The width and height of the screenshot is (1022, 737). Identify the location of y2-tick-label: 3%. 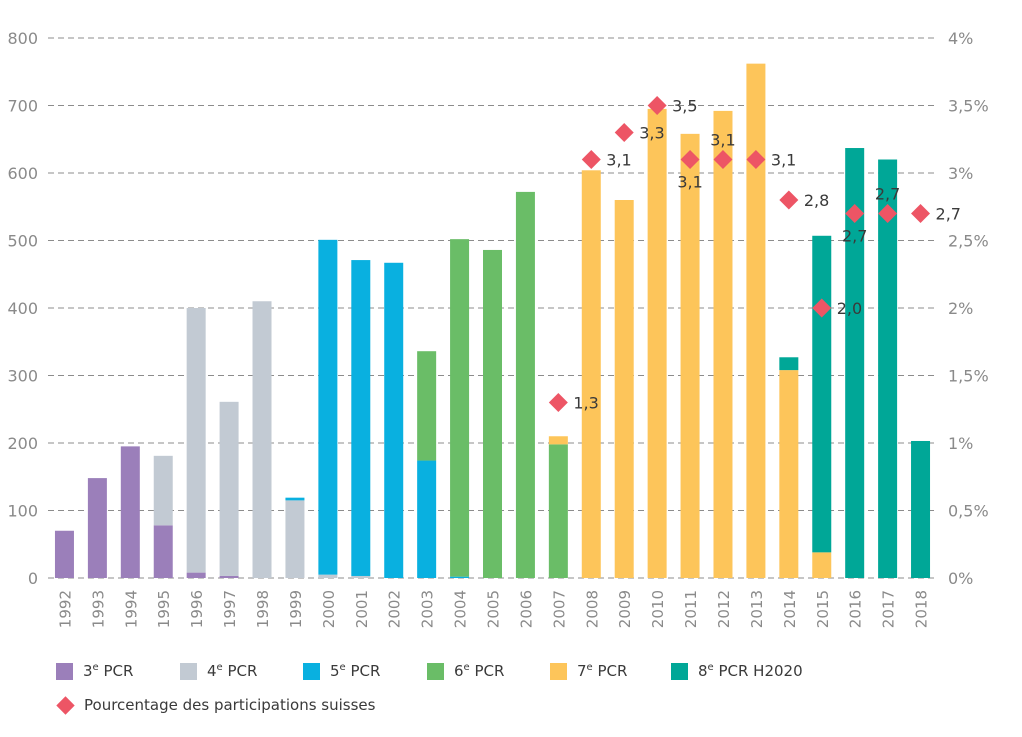
(960, 173).